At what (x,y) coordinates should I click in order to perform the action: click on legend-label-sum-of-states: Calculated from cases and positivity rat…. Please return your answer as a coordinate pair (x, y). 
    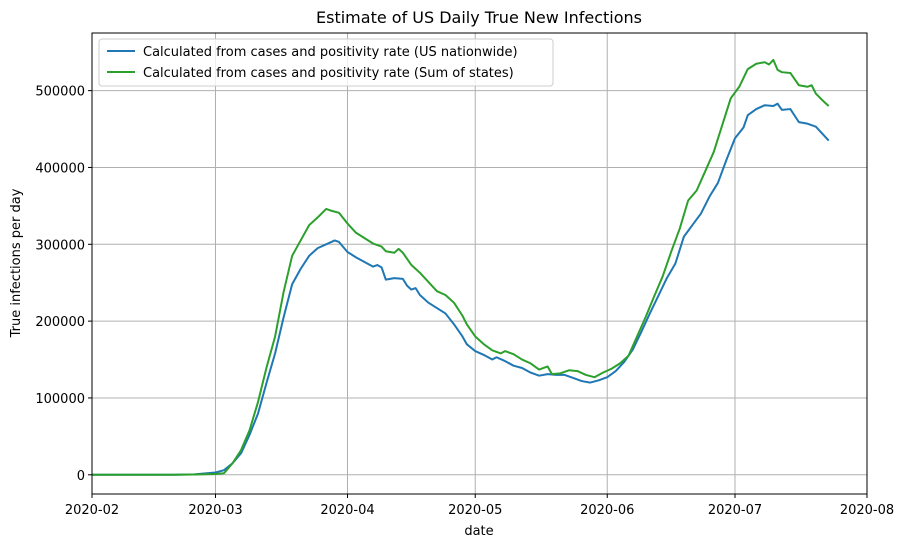
    Looking at the image, I should click on (328, 73).